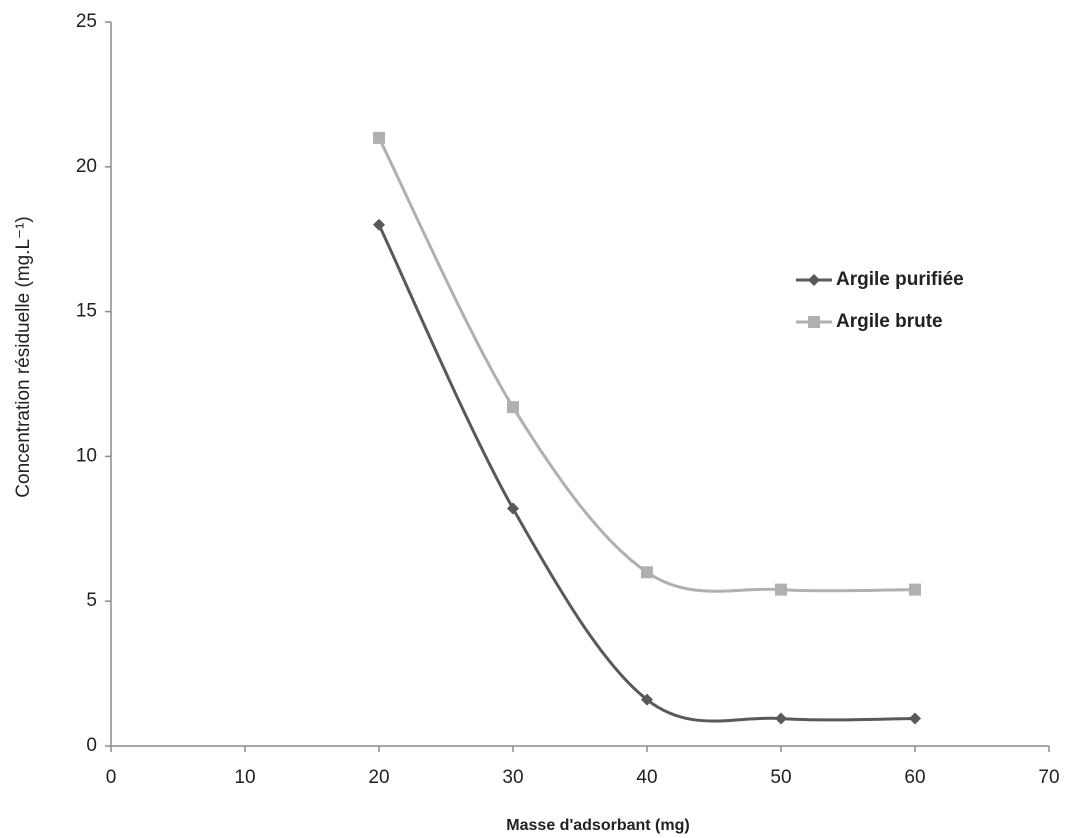 This screenshot has width=1068, height=838. I want to click on y-tick-label: 5, so click(91, 600).